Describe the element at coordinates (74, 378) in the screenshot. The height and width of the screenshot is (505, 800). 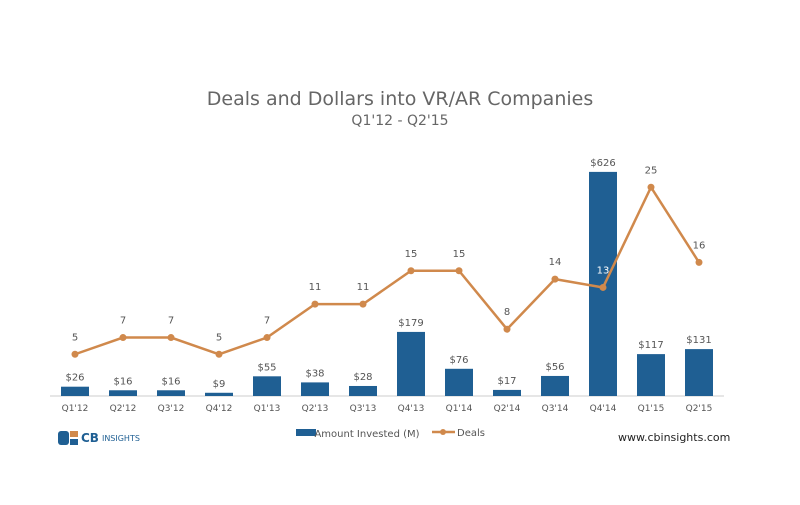
I see `bar-data-label: $26` at that location.